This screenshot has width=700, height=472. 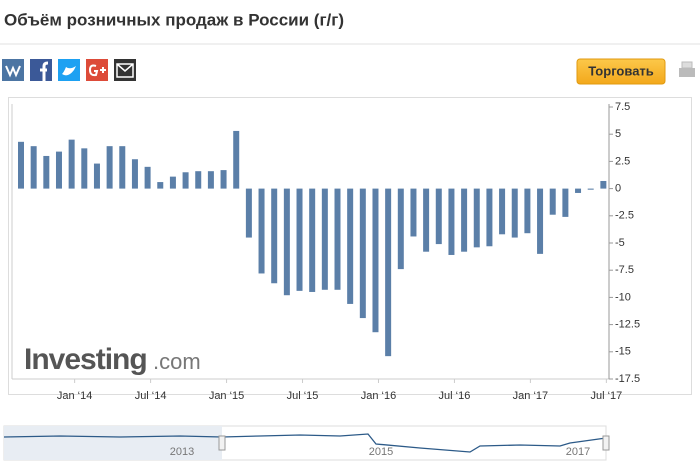 What do you see at coordinates (303, 396) in the screenshot?
I see `x-tick-label: Jul ‘15` at bounding box center [303, 396].